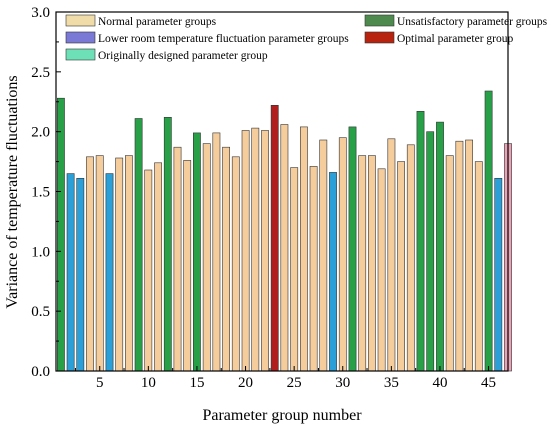 This screenshot has width=550, height=429. I want to click on y-tick-label: 2.5, so click(40, 73).